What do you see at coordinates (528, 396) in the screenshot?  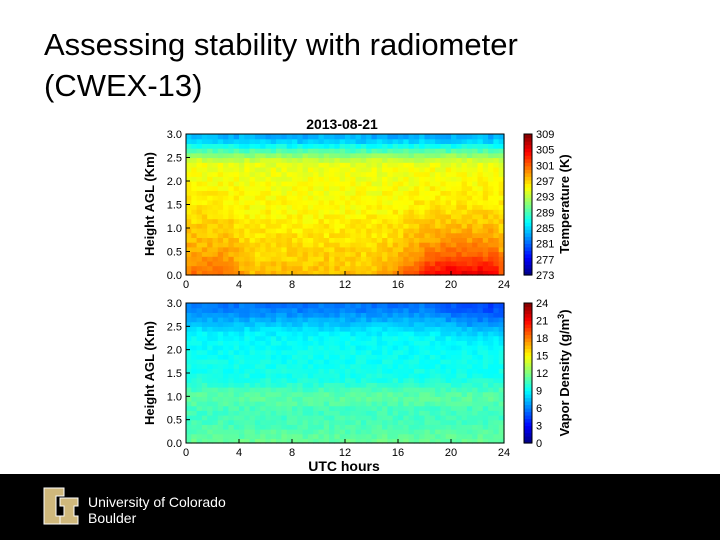 I see `colorbar-segment` at bounding box center [528, 396].